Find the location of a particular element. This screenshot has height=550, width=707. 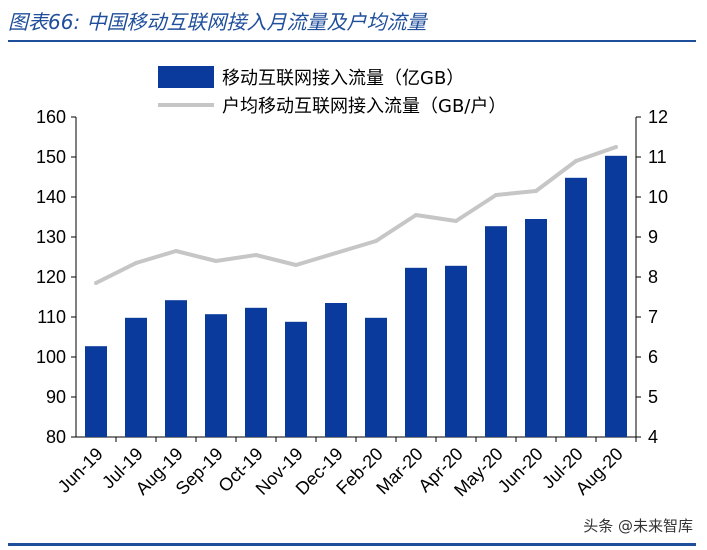

y-left-tick-label: 130 is located at coordinates (51, 237).